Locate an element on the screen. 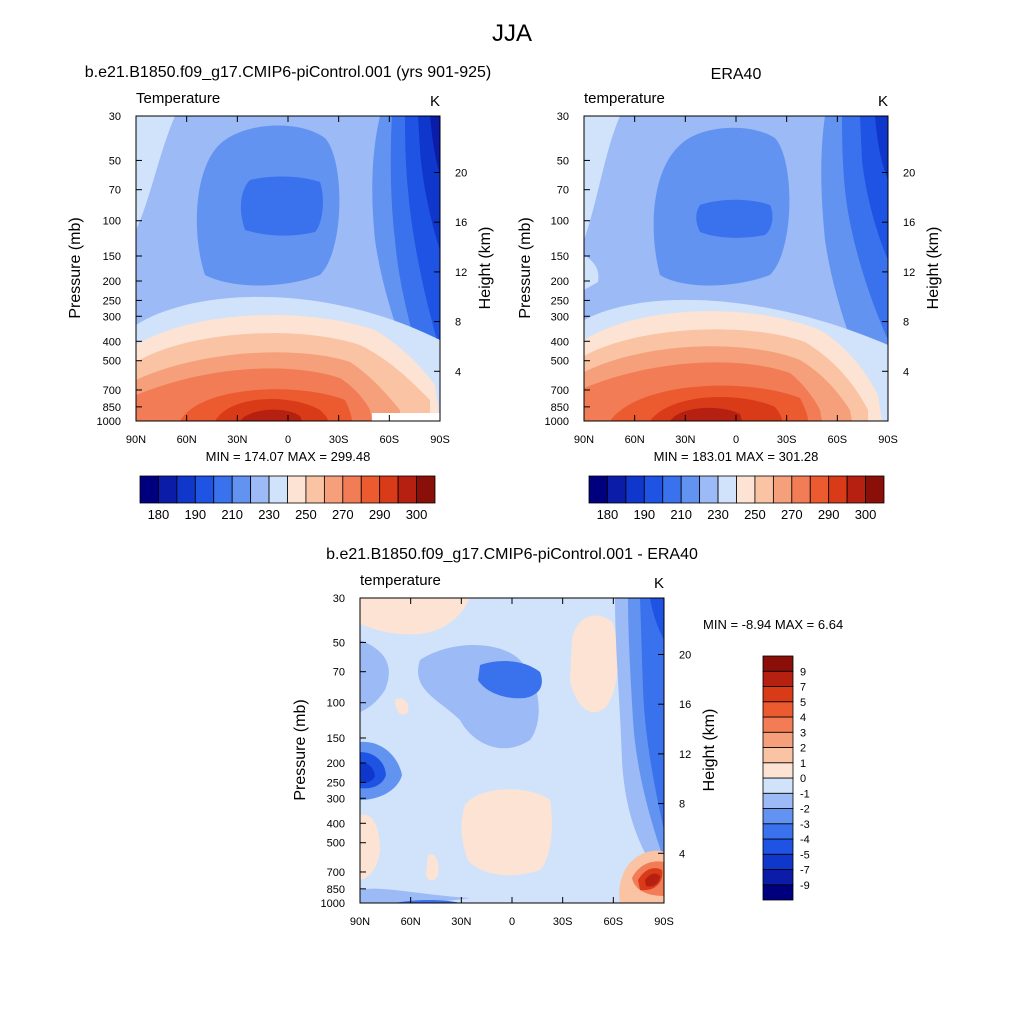  colorbar-label: 7 is located at coordinates (803, 688).